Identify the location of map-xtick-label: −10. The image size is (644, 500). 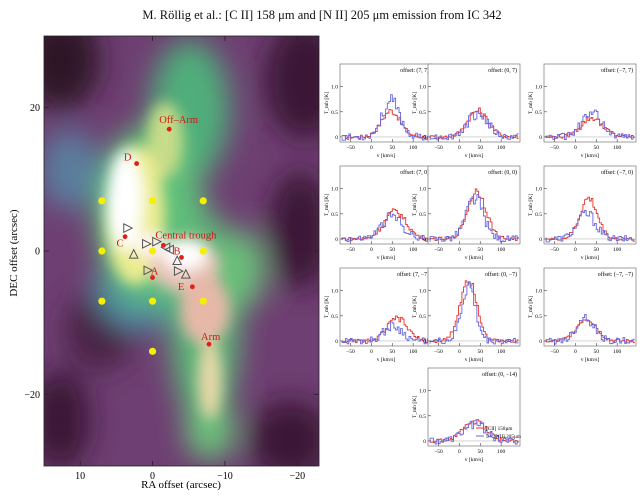
(225, 476).